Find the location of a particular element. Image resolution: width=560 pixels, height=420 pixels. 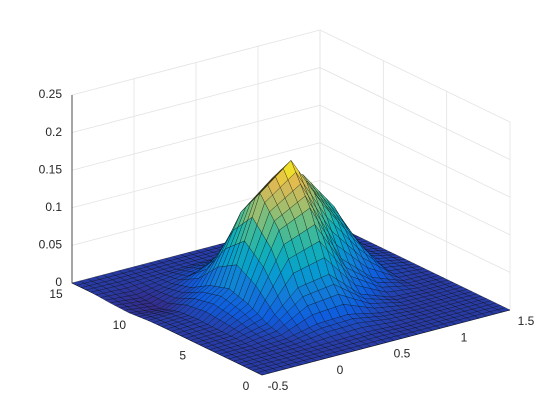

z-tick-label: 0.05 is located at coordinates (51, 245).